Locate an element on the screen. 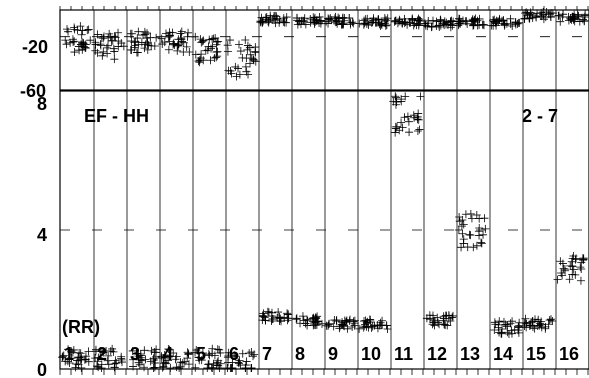  category-label: 9 is located at coordinates (333, 354).